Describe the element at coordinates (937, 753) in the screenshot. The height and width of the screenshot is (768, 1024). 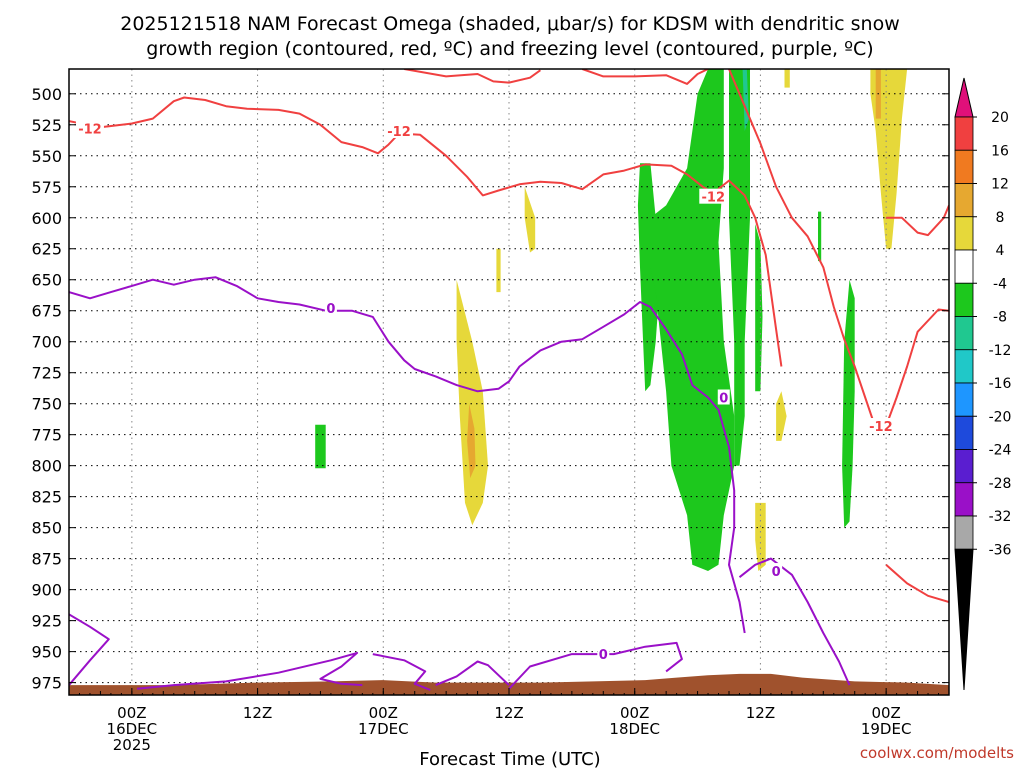
I see `credit-text: coolwx.com/modelts` at that location.